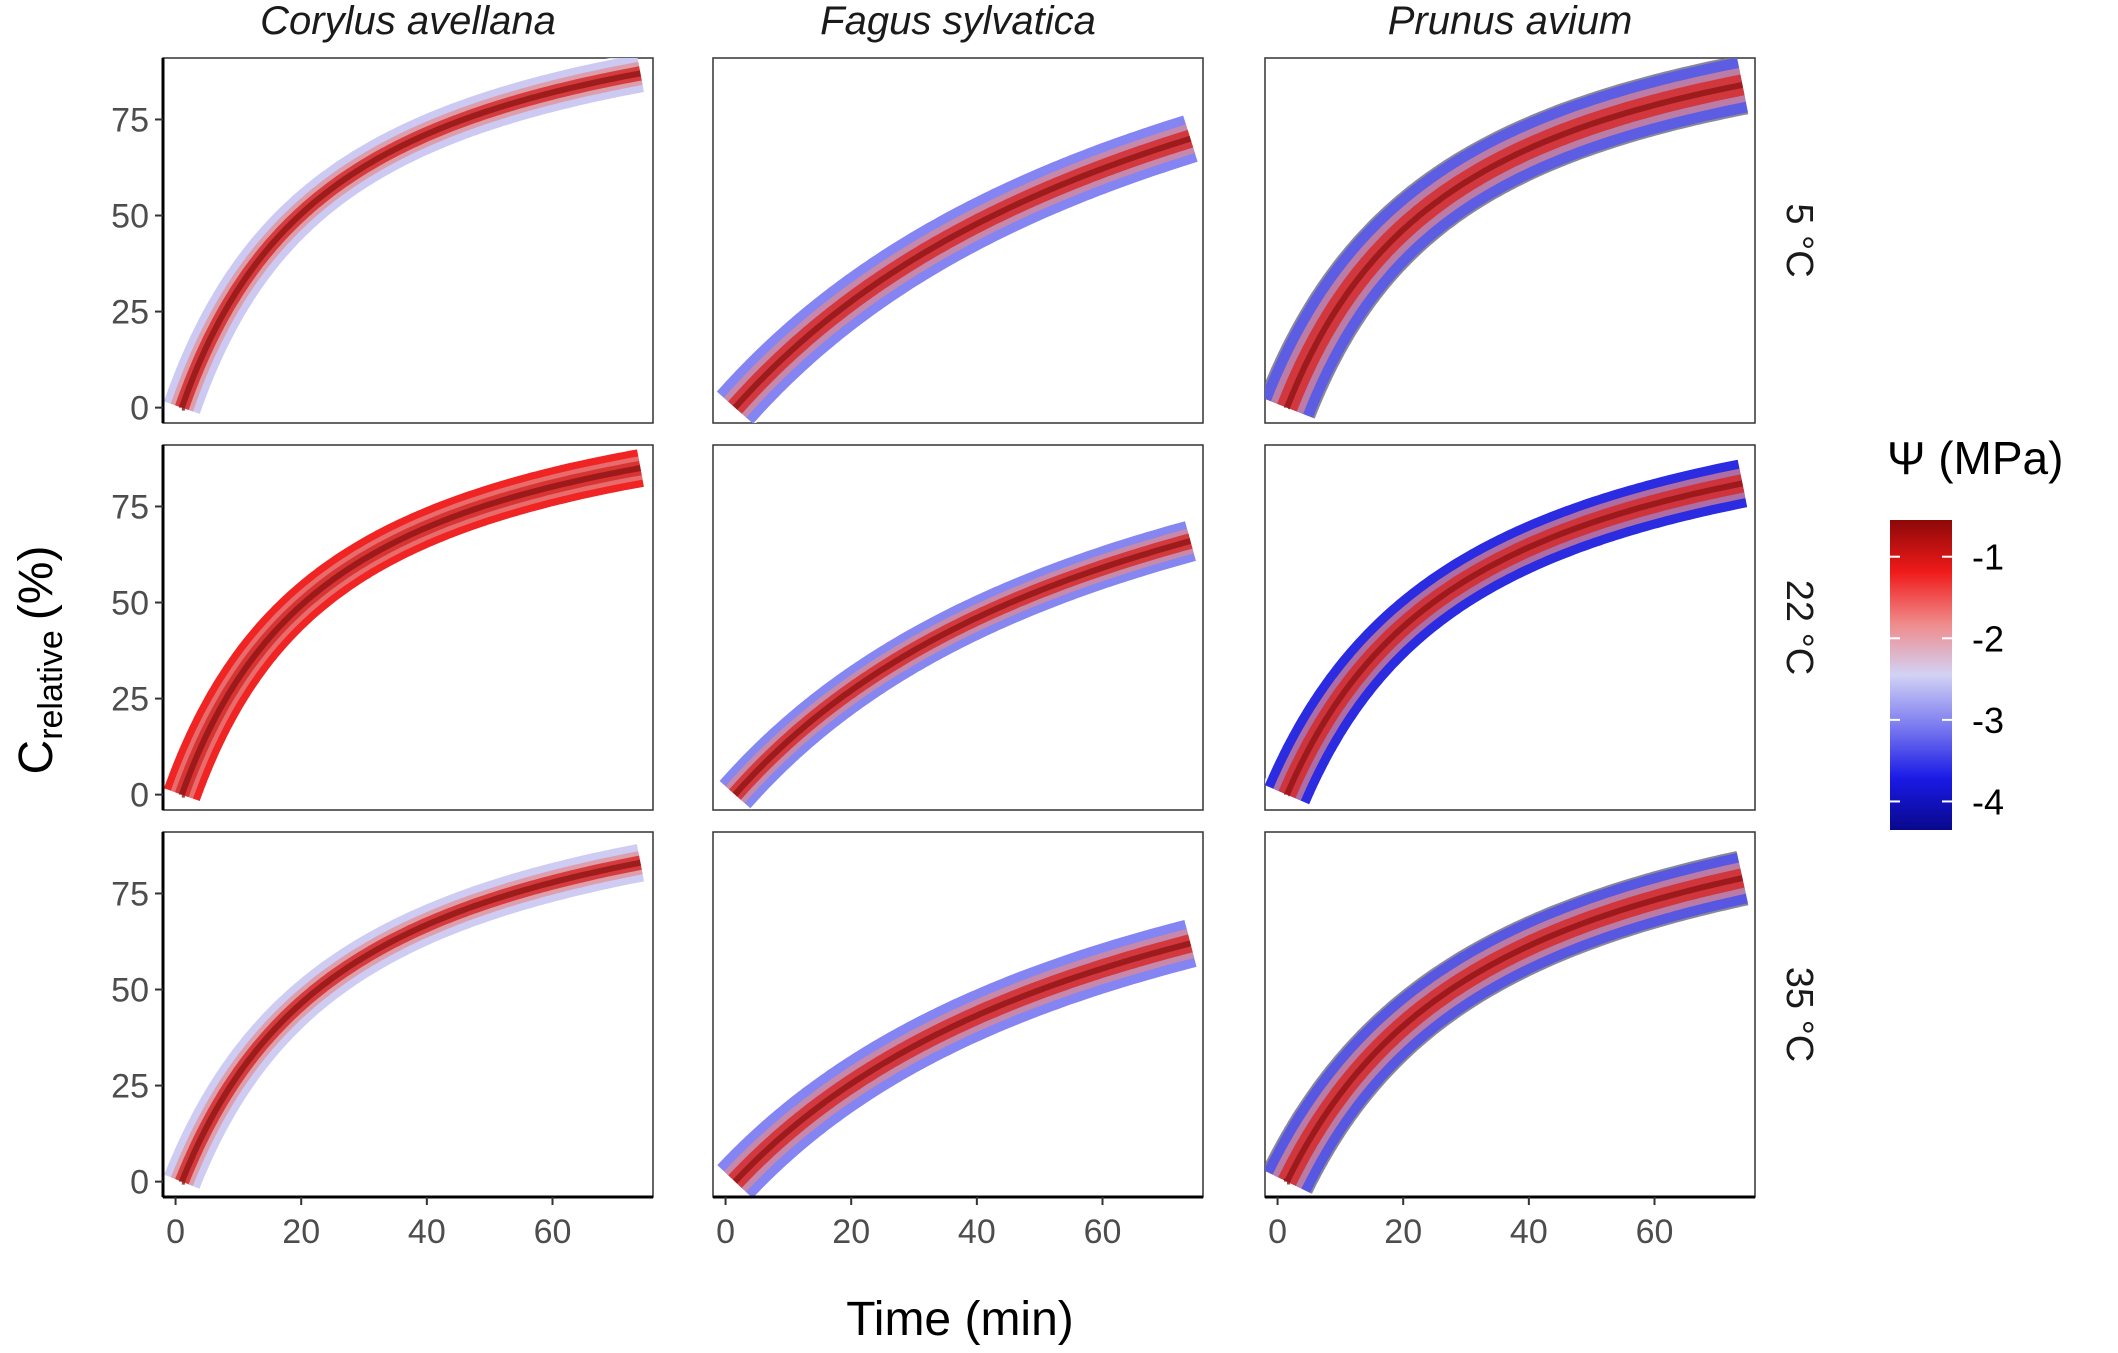  Describe the element at coordinates (1799, 627) in the screenshot. I see `facet-row-label: 22 °C` at that location.